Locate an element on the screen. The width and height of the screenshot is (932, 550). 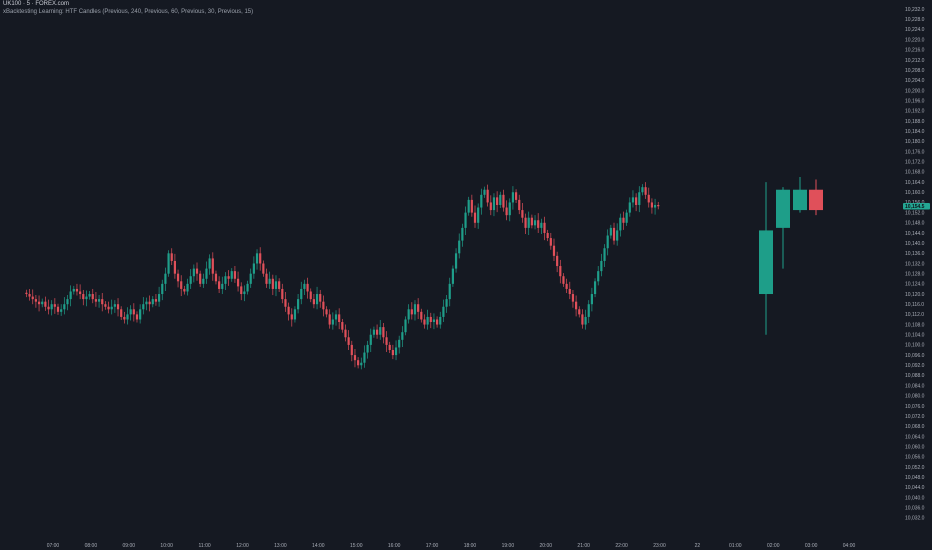
htf-candle is located at coordinates (766, 258).